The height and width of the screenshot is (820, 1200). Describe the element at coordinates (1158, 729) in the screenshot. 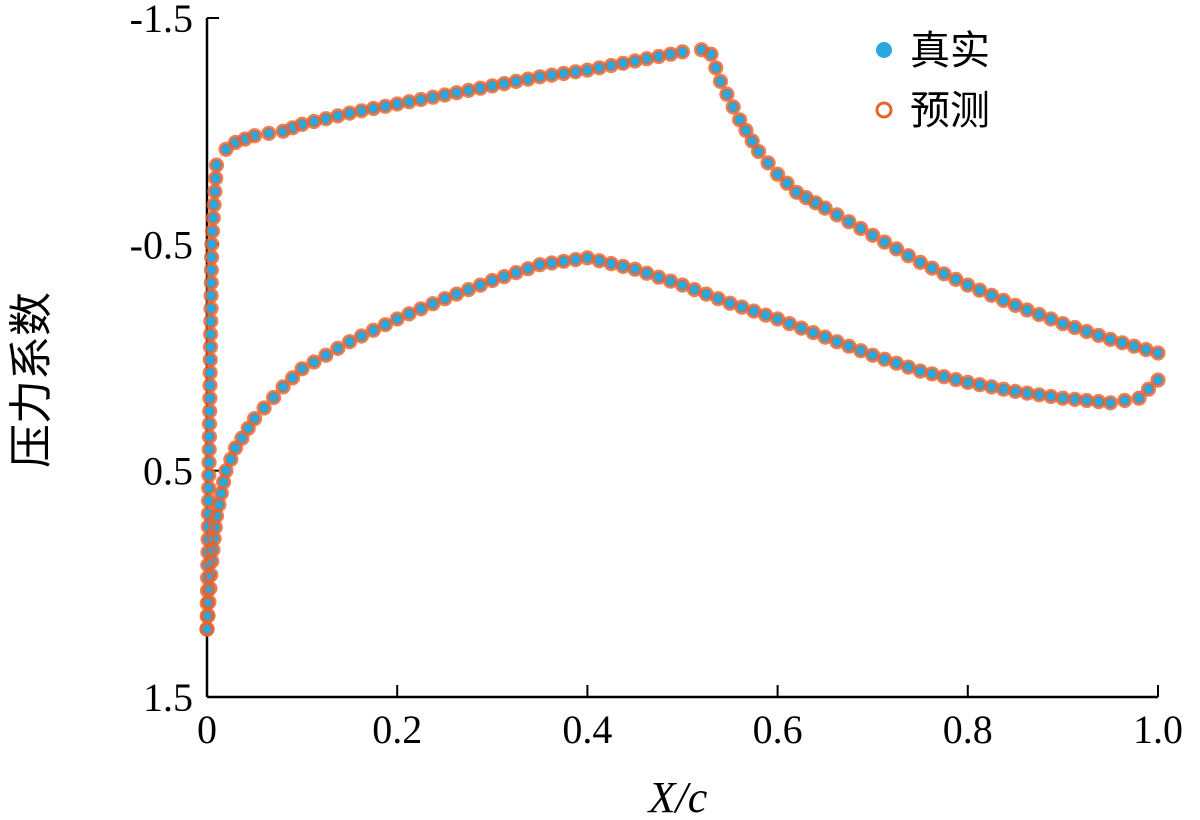

I see `x-tick-label: 1.0` at that location.